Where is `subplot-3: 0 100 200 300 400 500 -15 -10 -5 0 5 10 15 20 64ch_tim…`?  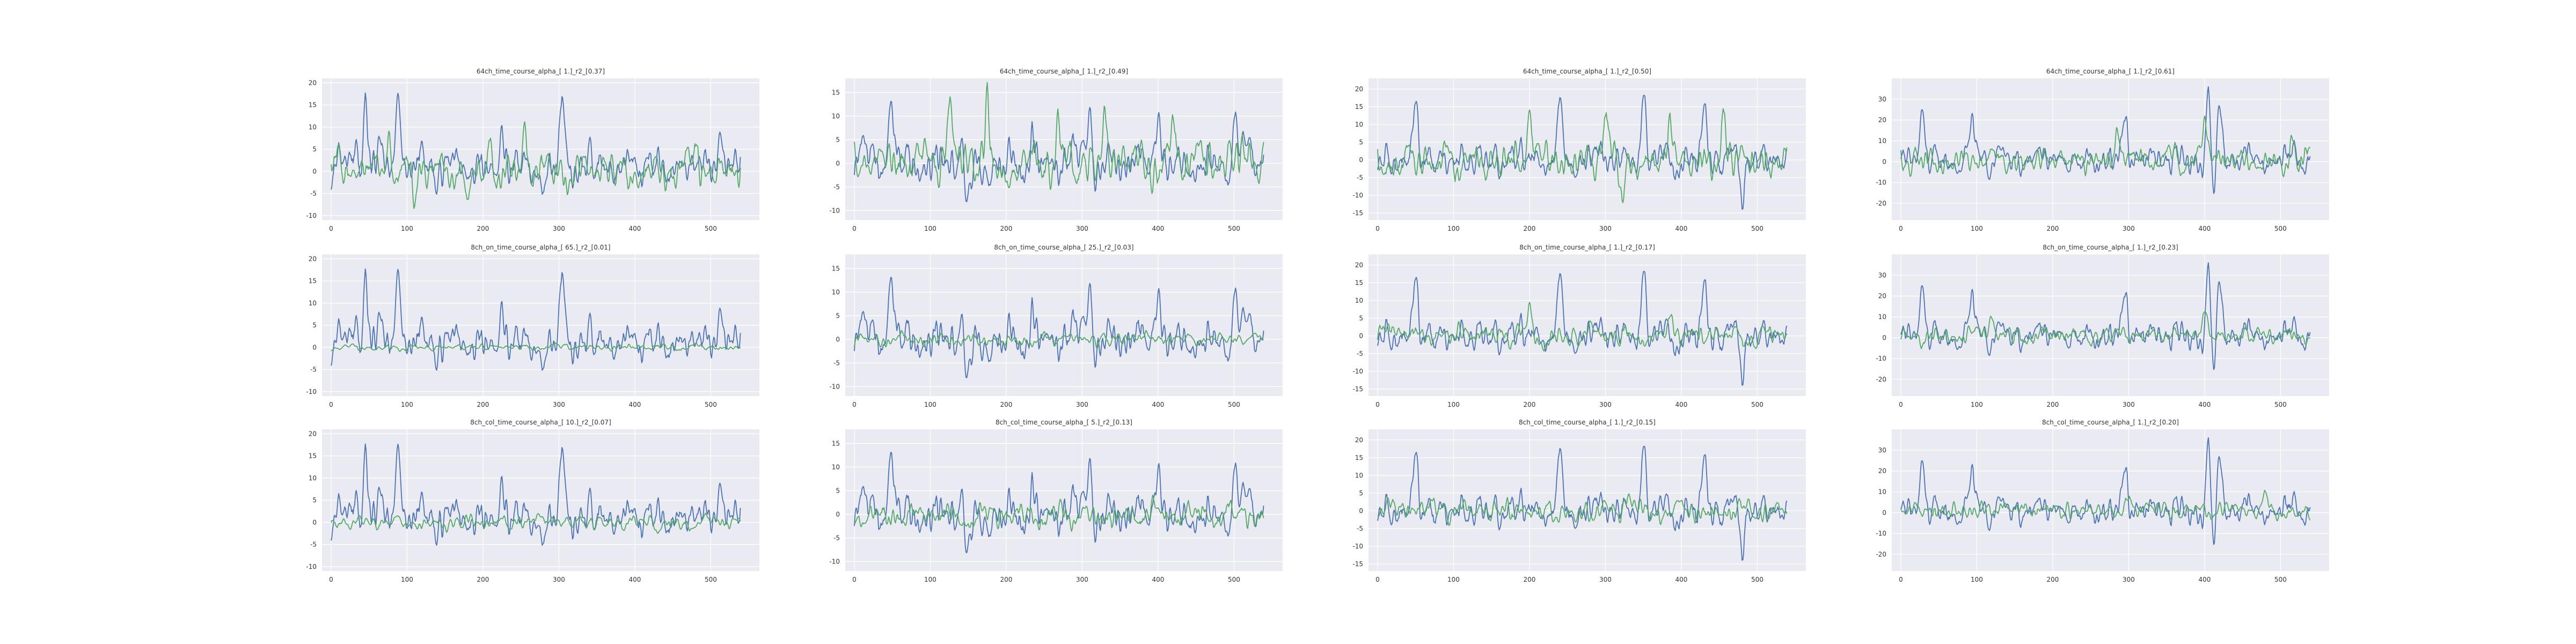
subplot-3: 0 100 200 300 400 500 -15 -10 -5 0 5 10 15 20 64ch_tim… is located at coordinates (1579, 150).